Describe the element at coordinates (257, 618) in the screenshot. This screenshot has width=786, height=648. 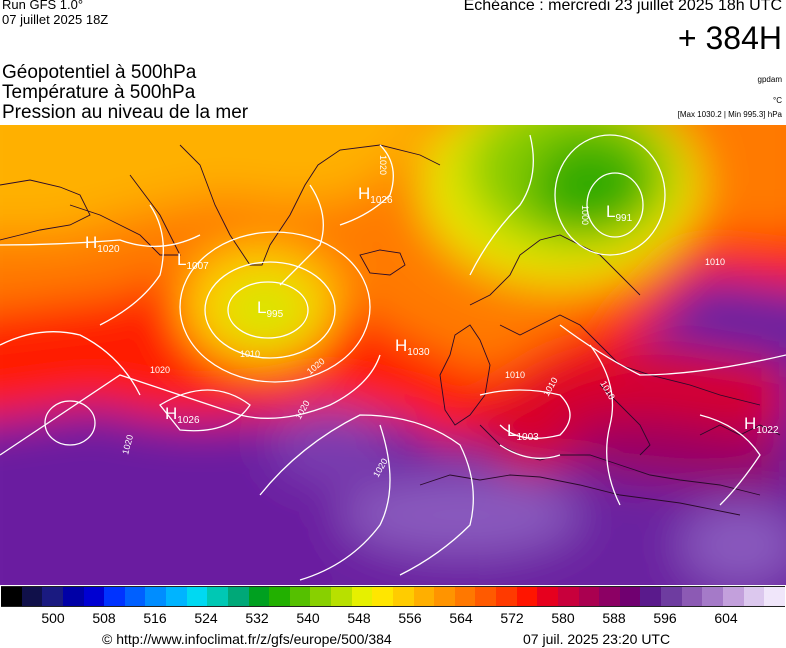
I see `colorbar-tick-label: 532` at that location.